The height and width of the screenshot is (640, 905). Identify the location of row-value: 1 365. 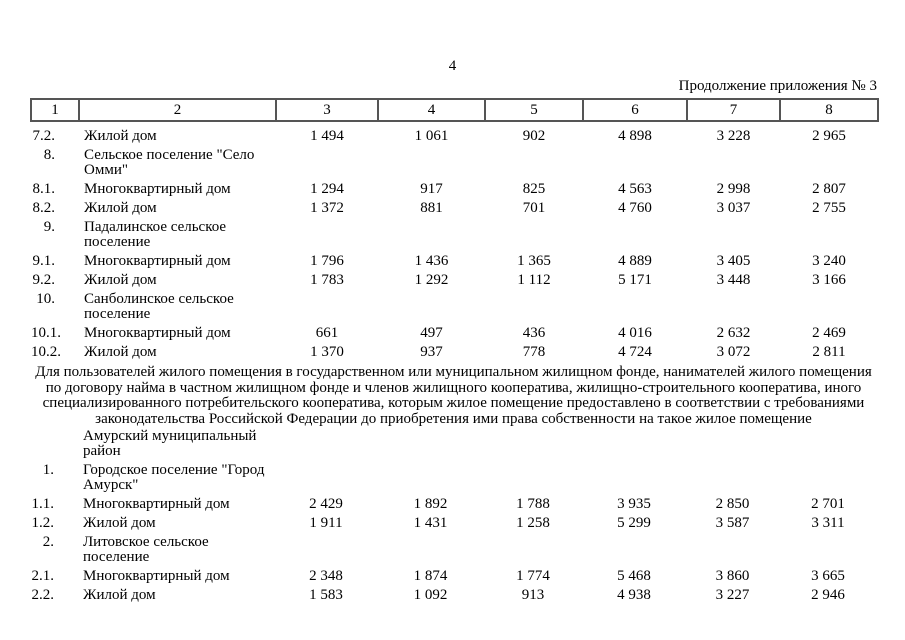
(534, 261).